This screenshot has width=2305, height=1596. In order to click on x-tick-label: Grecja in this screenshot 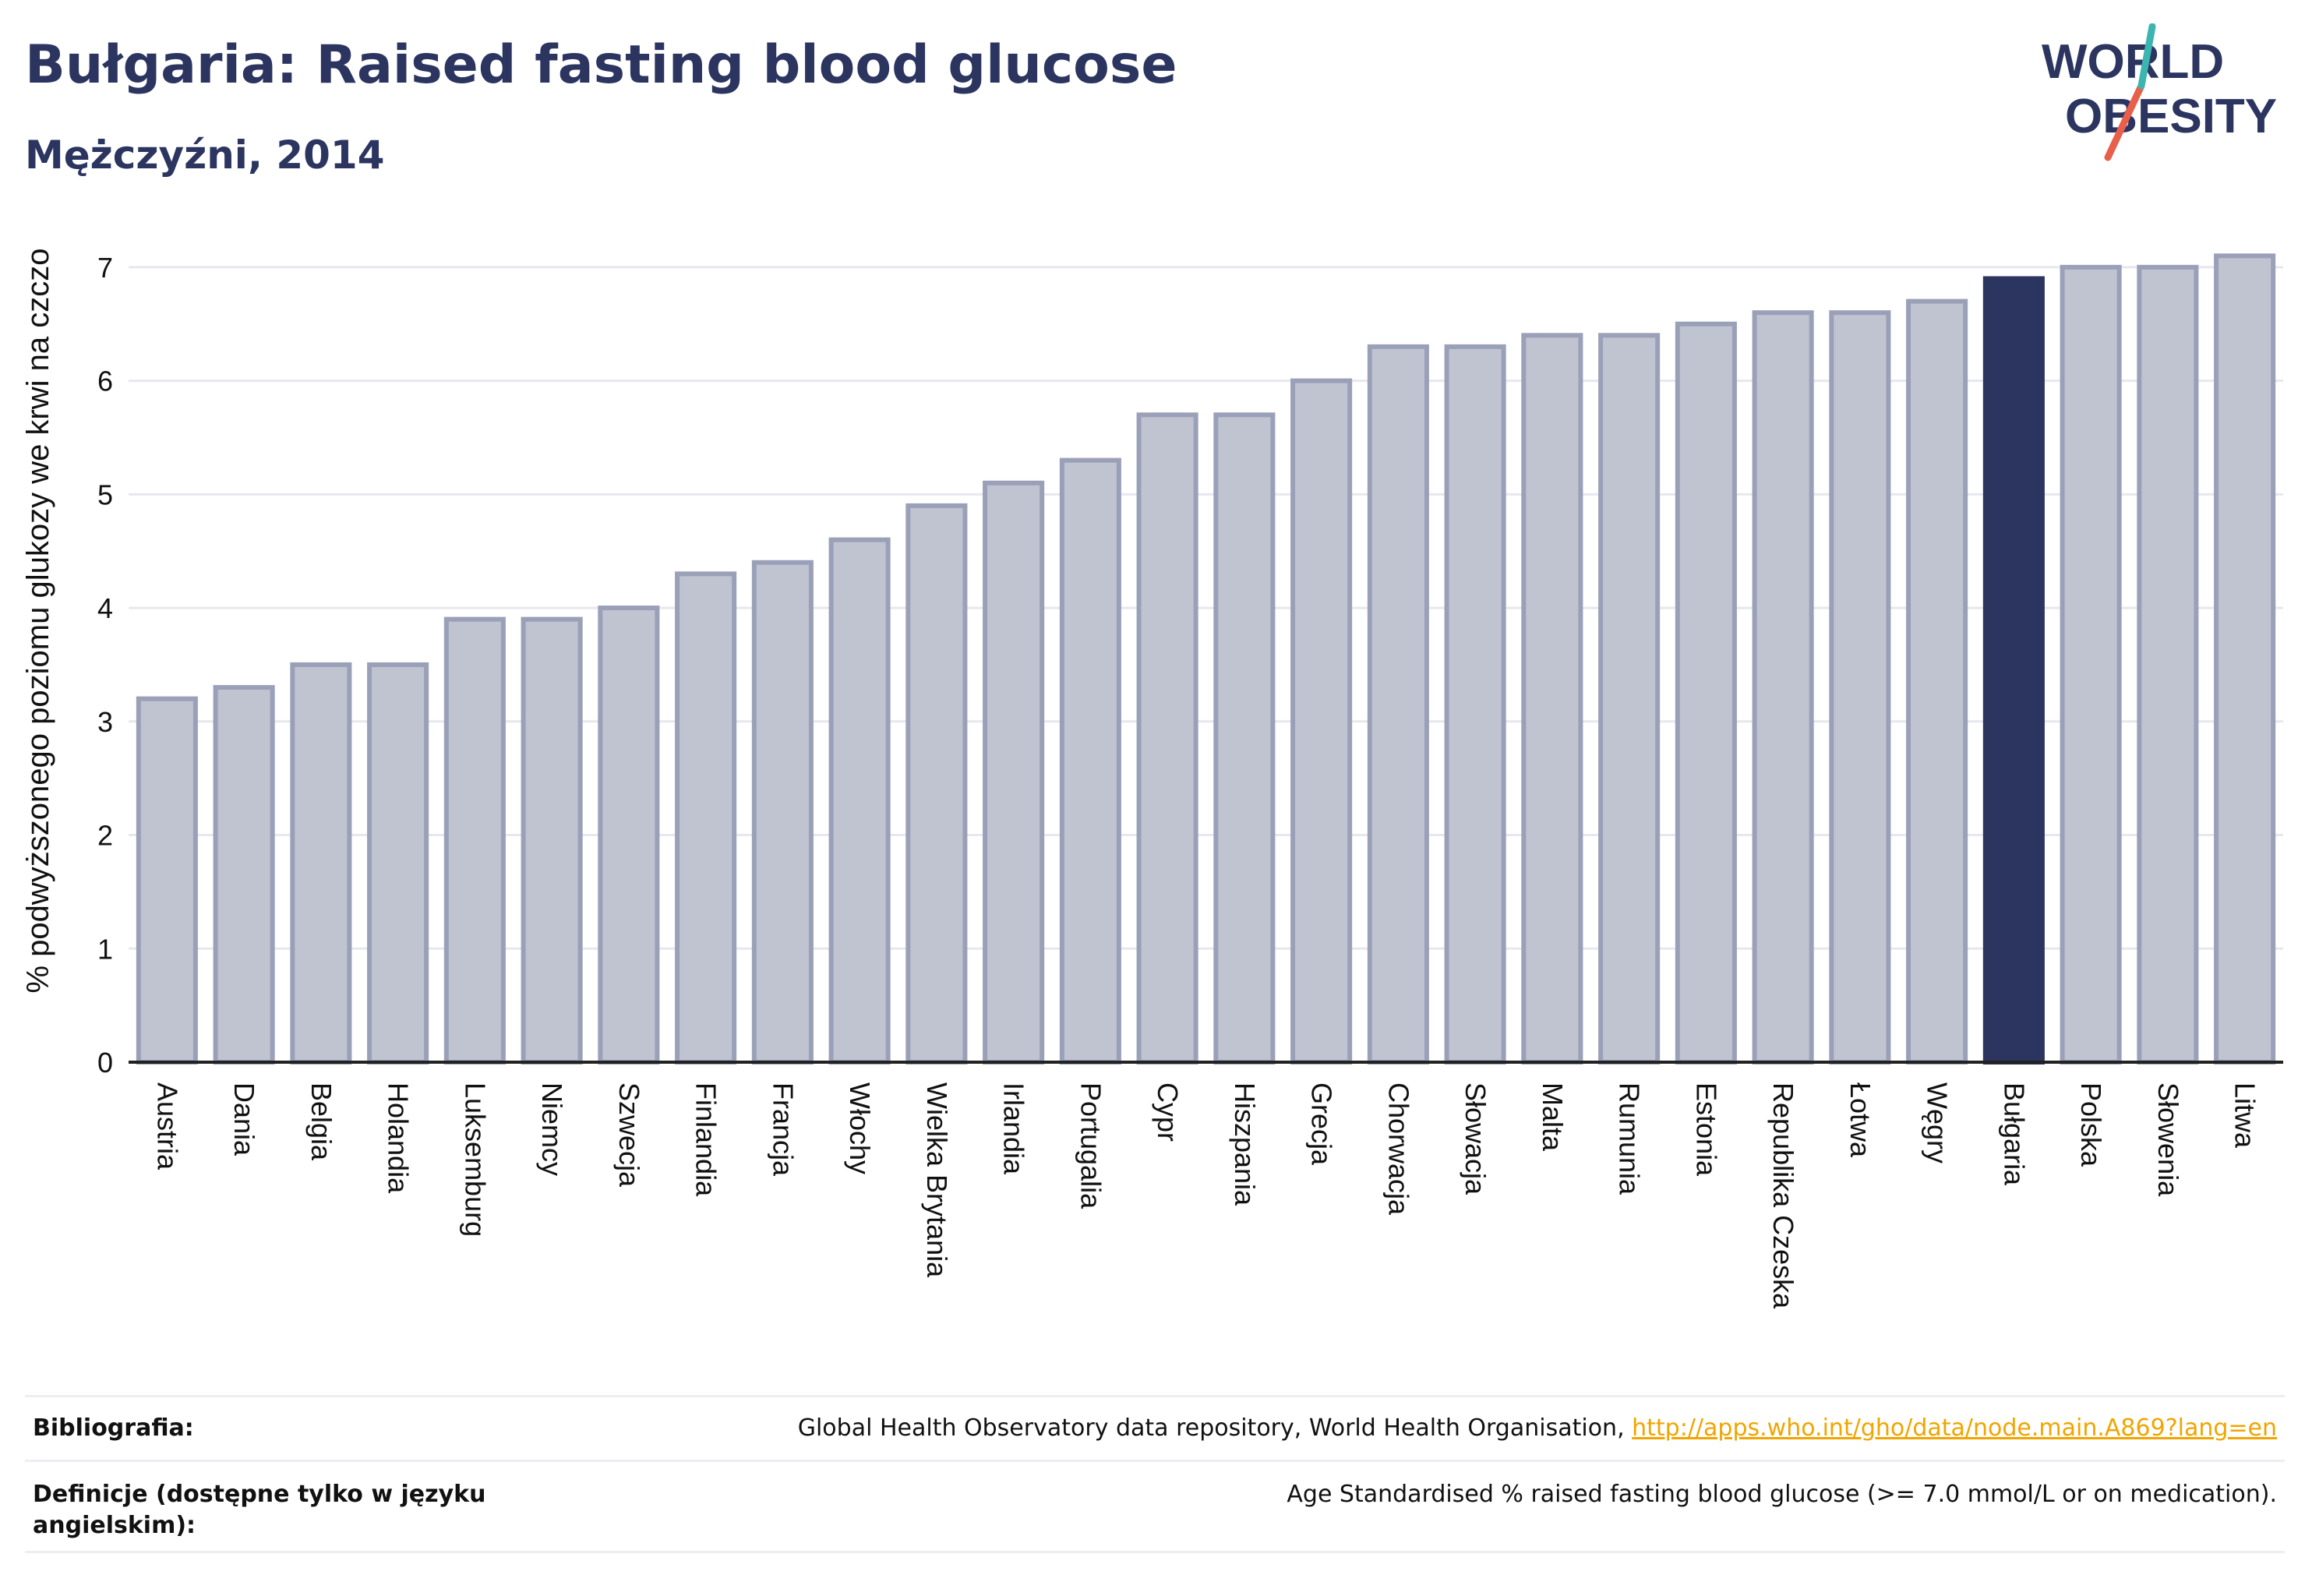, I will do `click(1322, 1124)`.